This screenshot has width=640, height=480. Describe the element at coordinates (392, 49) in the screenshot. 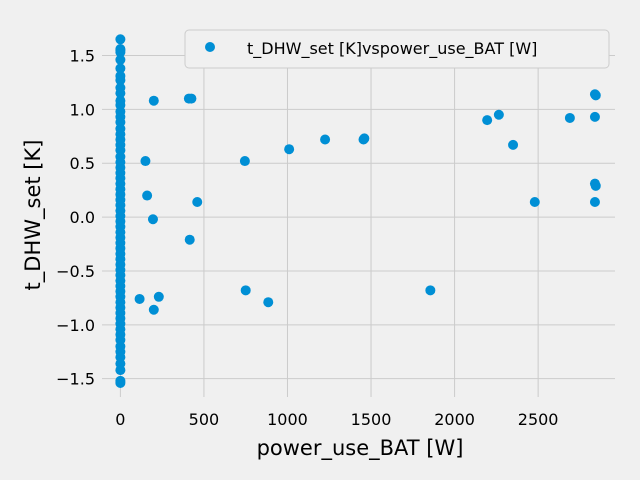

I see `legend-label: t_DHW_set [K]vspower_use_BAT [W]` at that location.